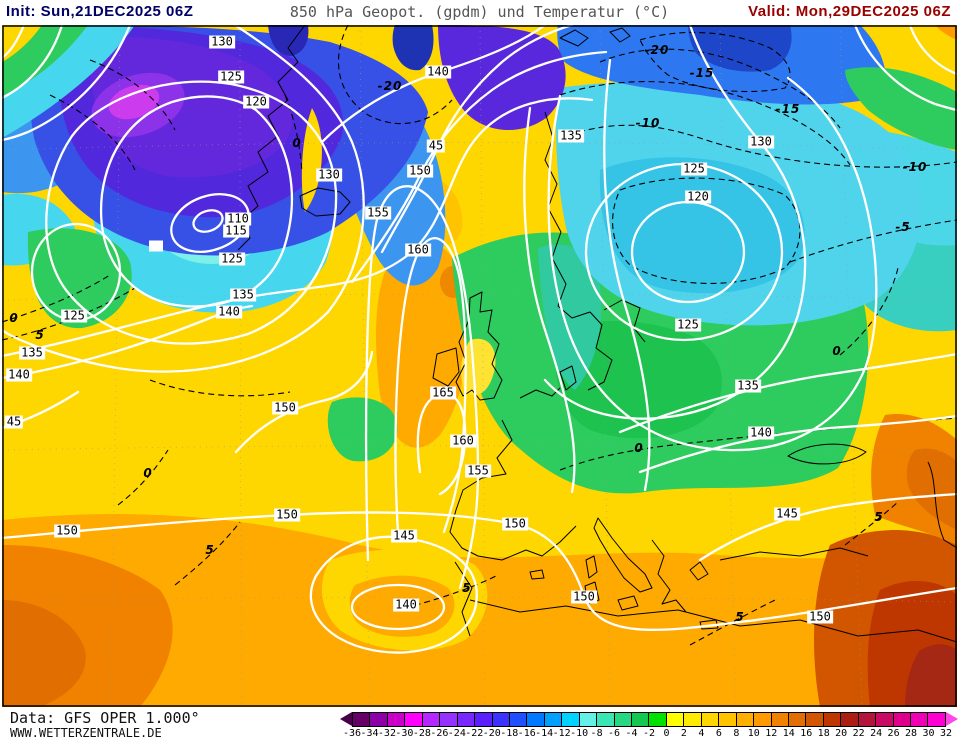 Image resolution: width=959 pixels, height=741 pixels. I want to click on colorbar-tick-label: 0, so click(666, 733).